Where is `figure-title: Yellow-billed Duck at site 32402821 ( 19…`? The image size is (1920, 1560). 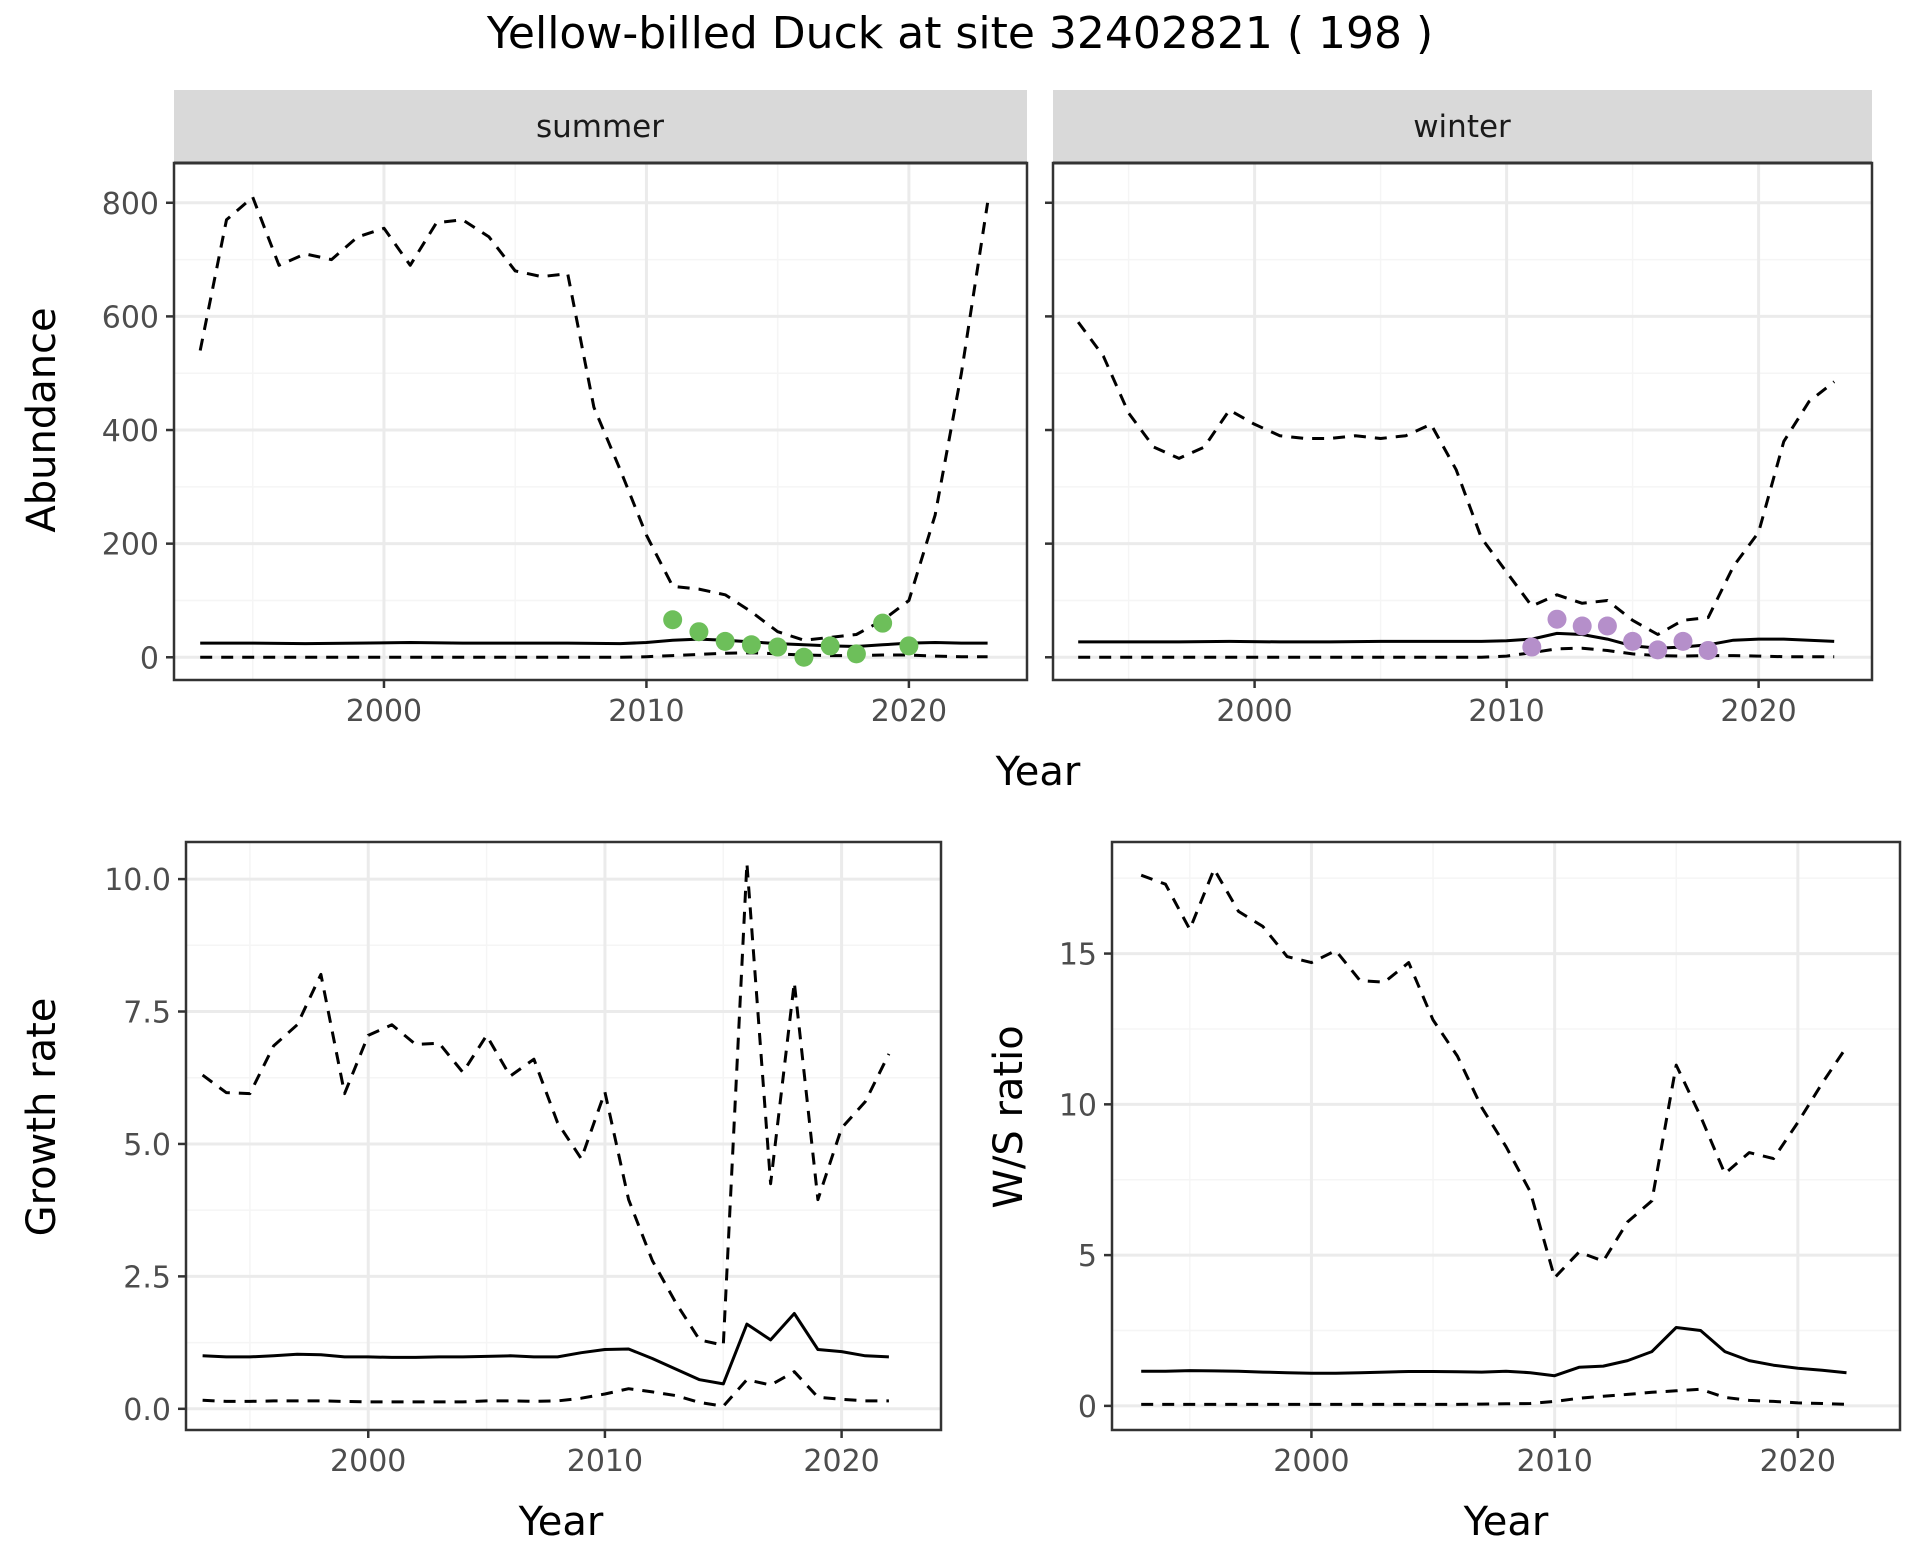 figure-title: Yellow-billed Duck at site 32402821 ( 19… is located at coordinates (959, 33).